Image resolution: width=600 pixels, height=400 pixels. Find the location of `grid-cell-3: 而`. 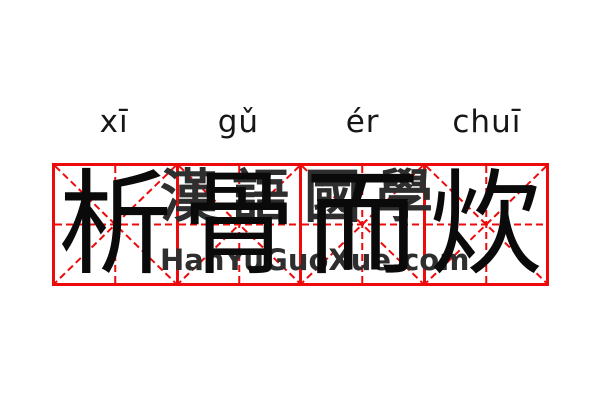

grid-cell-3: 而 is located at coordinates (361, 224).